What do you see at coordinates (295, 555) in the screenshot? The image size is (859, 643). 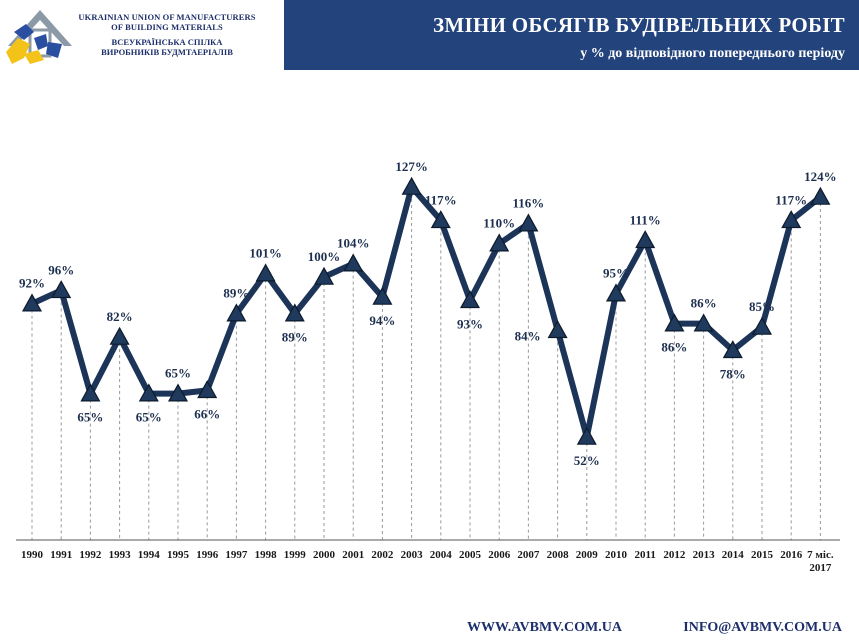 I see `x-tick-label: 1999` at bounding box center [295, 555].